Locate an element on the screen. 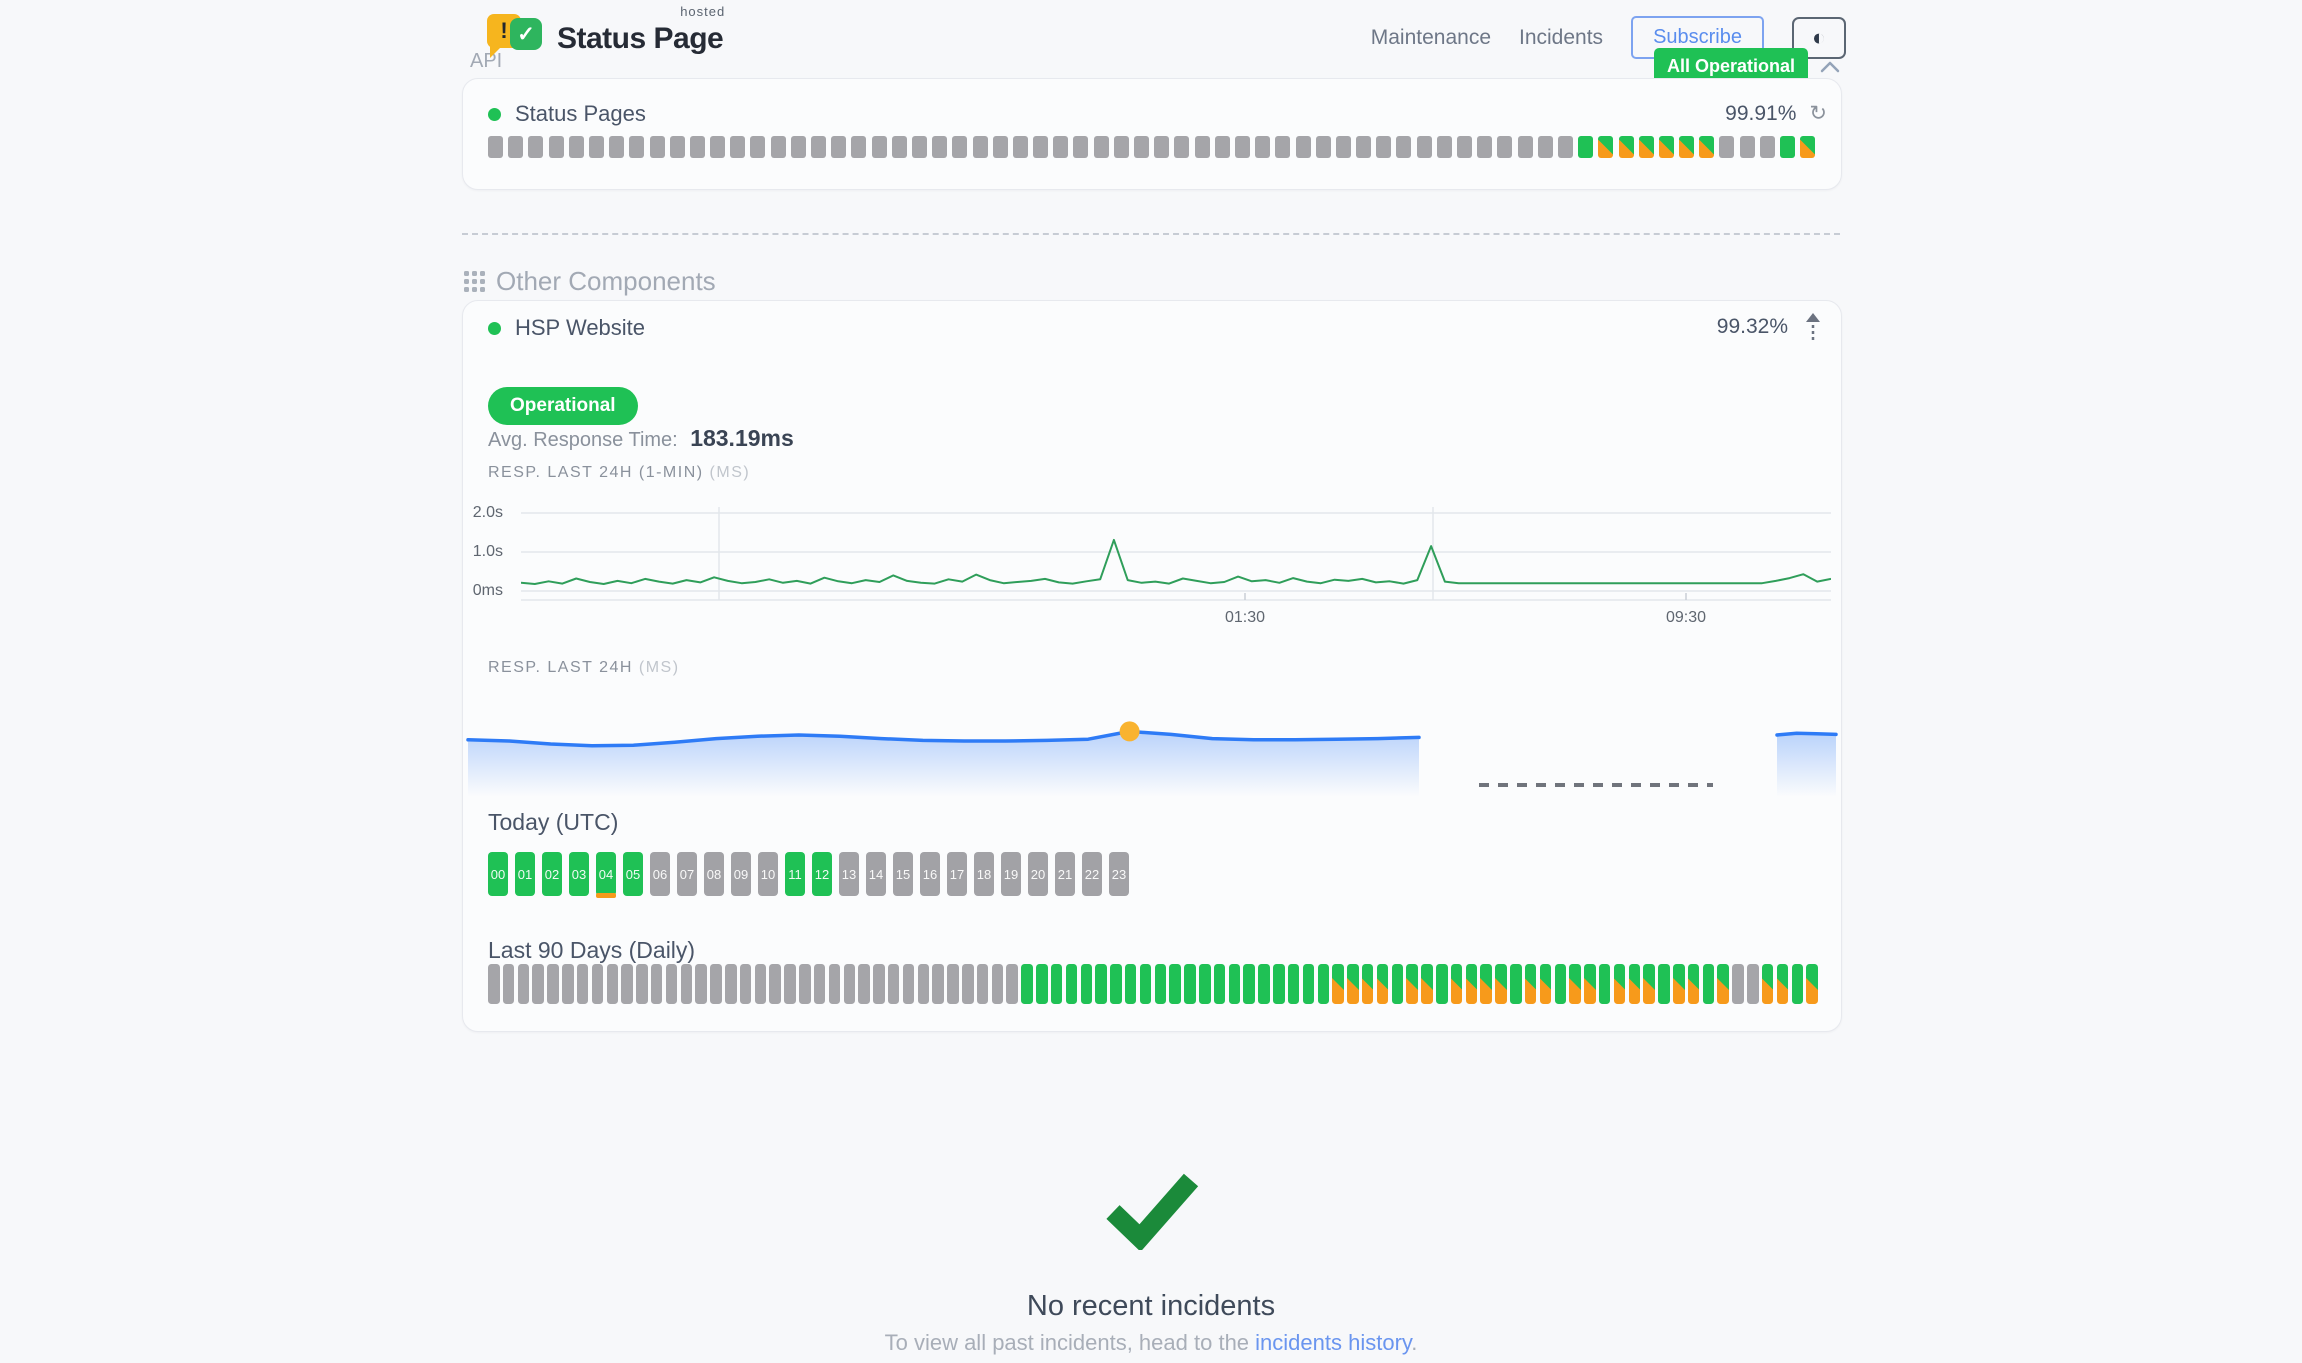 The image size is (2302, 1363). hour-label: 09 is located at coordinates (741, 874).